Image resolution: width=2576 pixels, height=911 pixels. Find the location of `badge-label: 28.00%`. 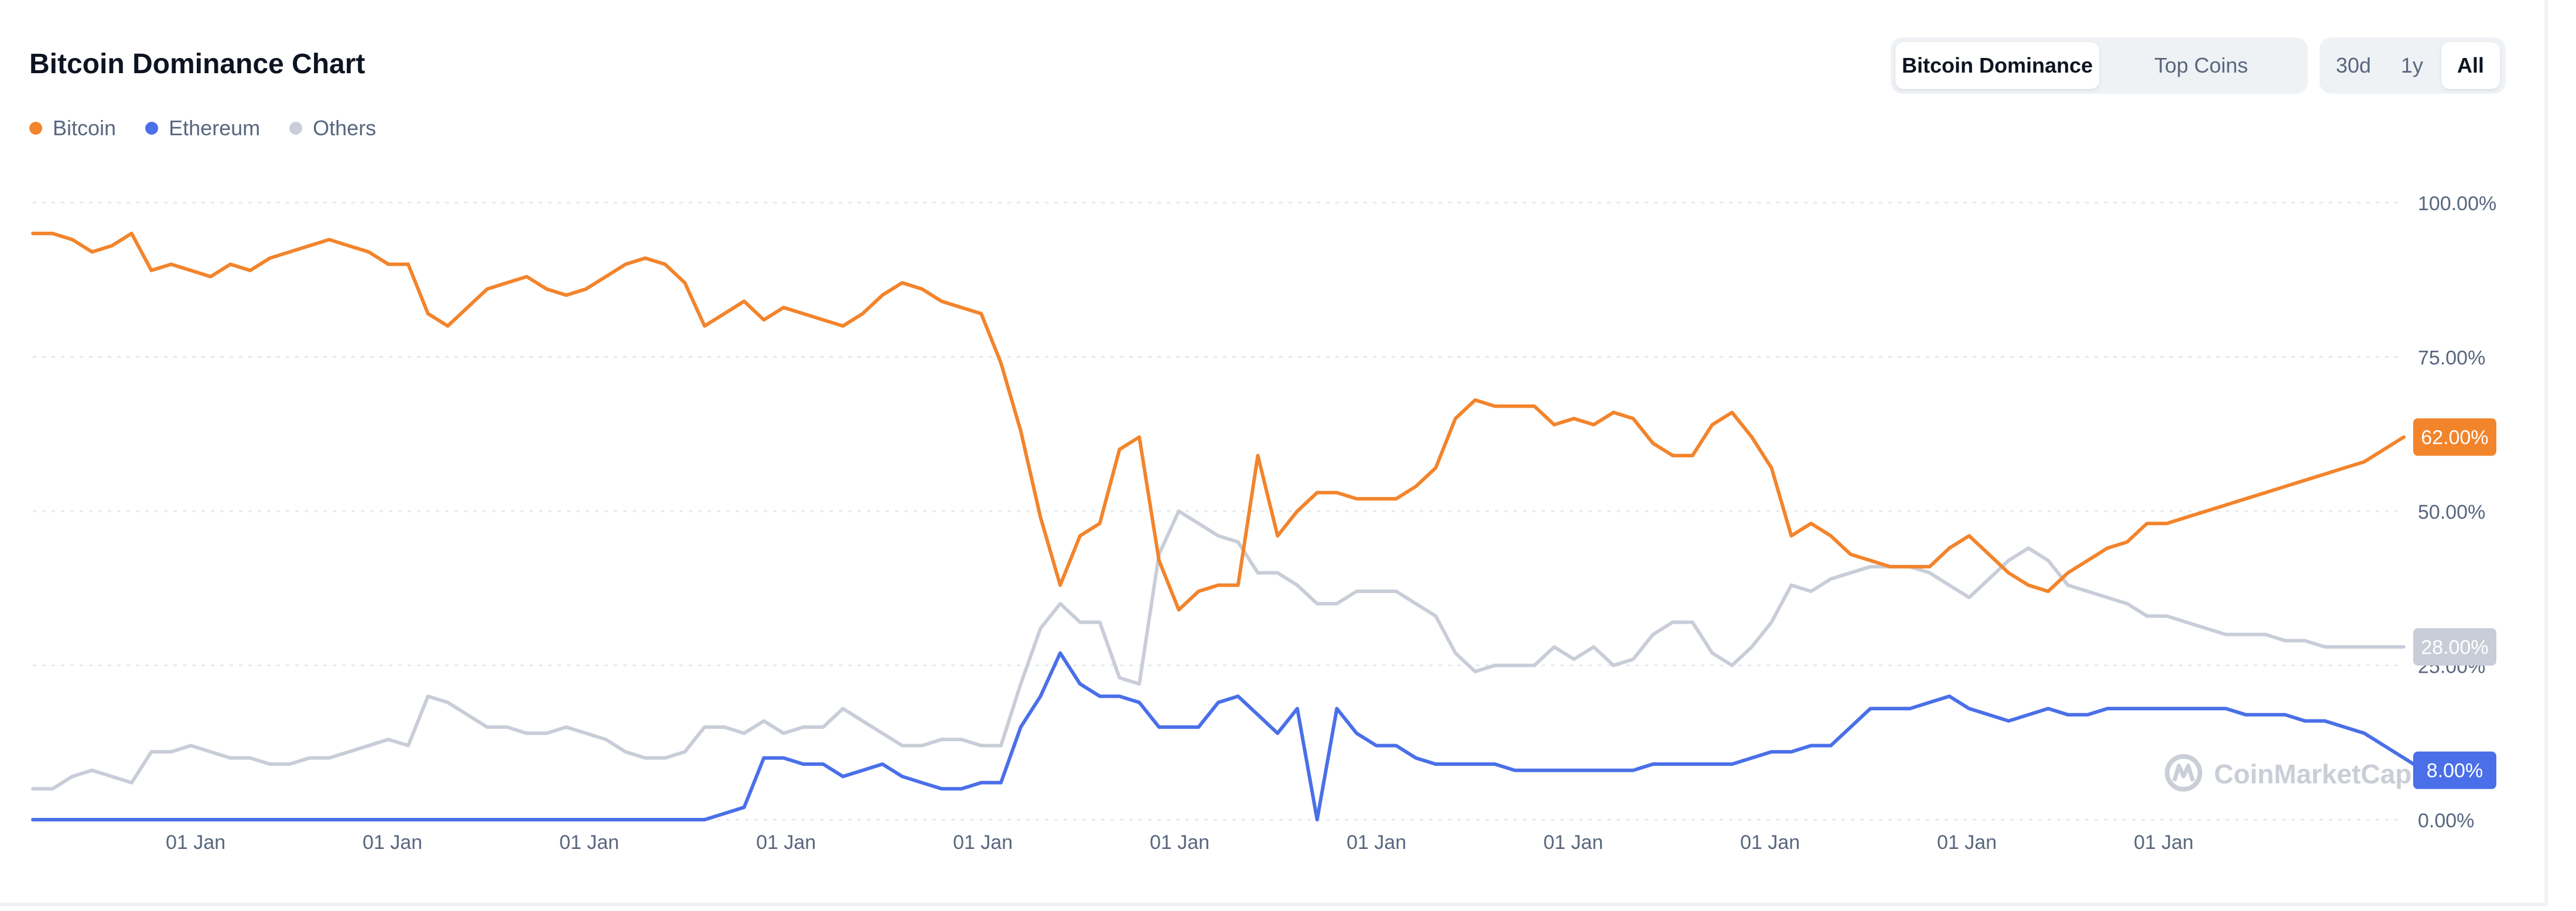

badge-label: 28.00% is located at coordinates (2454, 648).